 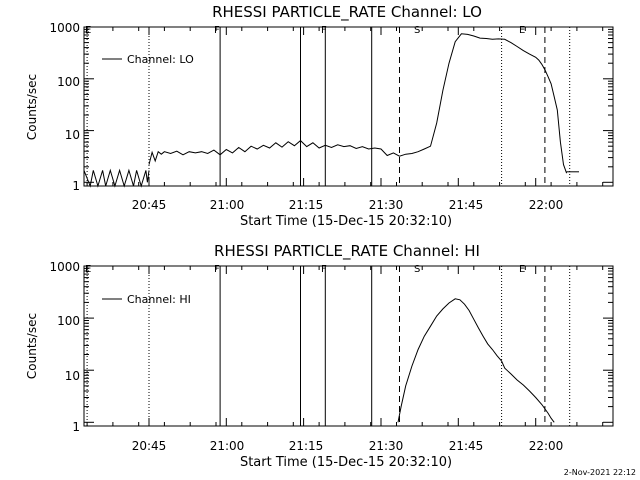 I want to click on footer-timestamp: 2-Nov-2021 22:12, so click(x=600, y=472).